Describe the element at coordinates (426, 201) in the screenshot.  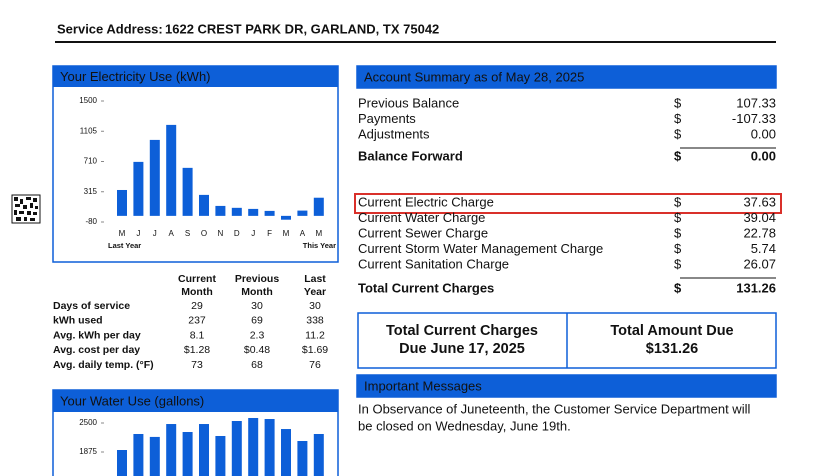
I see `summary-label: Current Electric Charge` at that location.